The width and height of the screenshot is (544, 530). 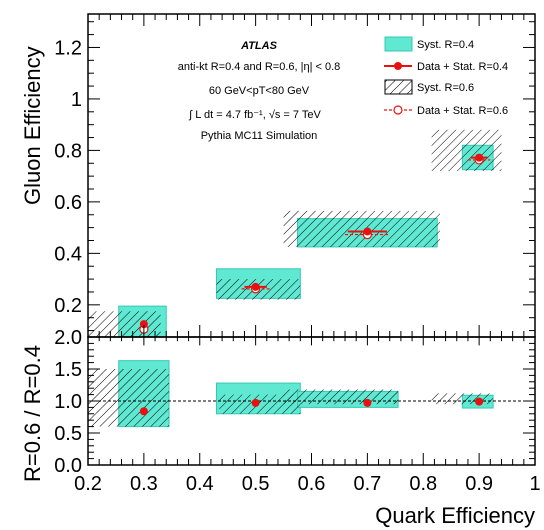 I want to click on main-y-axis-title: Gluon Efficiency, so click(x=32, y=125).